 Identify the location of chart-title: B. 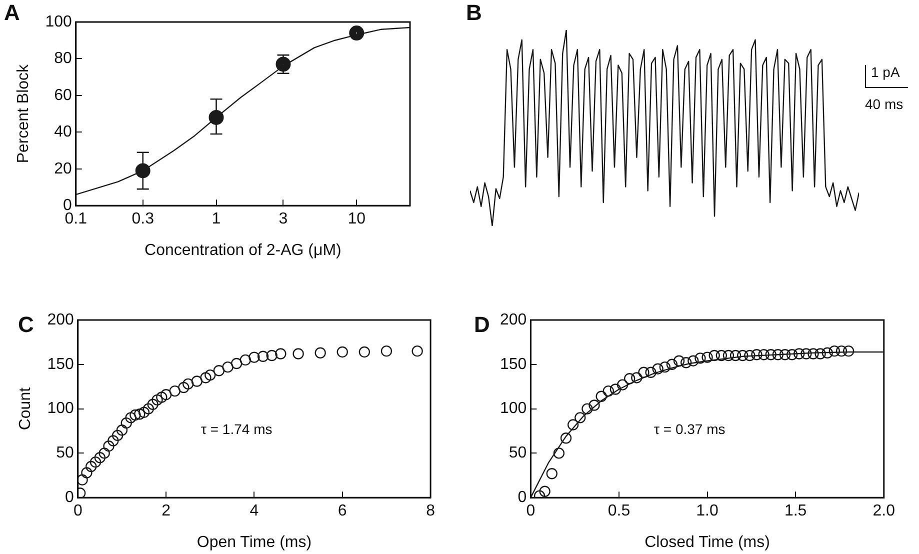
(474, 13).